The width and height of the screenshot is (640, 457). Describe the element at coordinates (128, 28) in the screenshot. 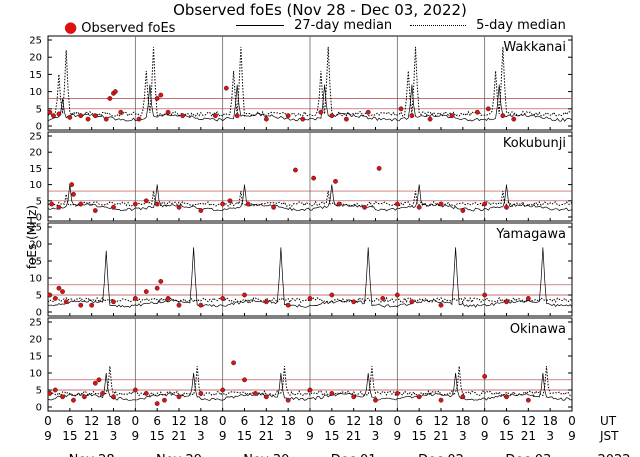

I see `legend-observed-label: Observed foEs` at that location.